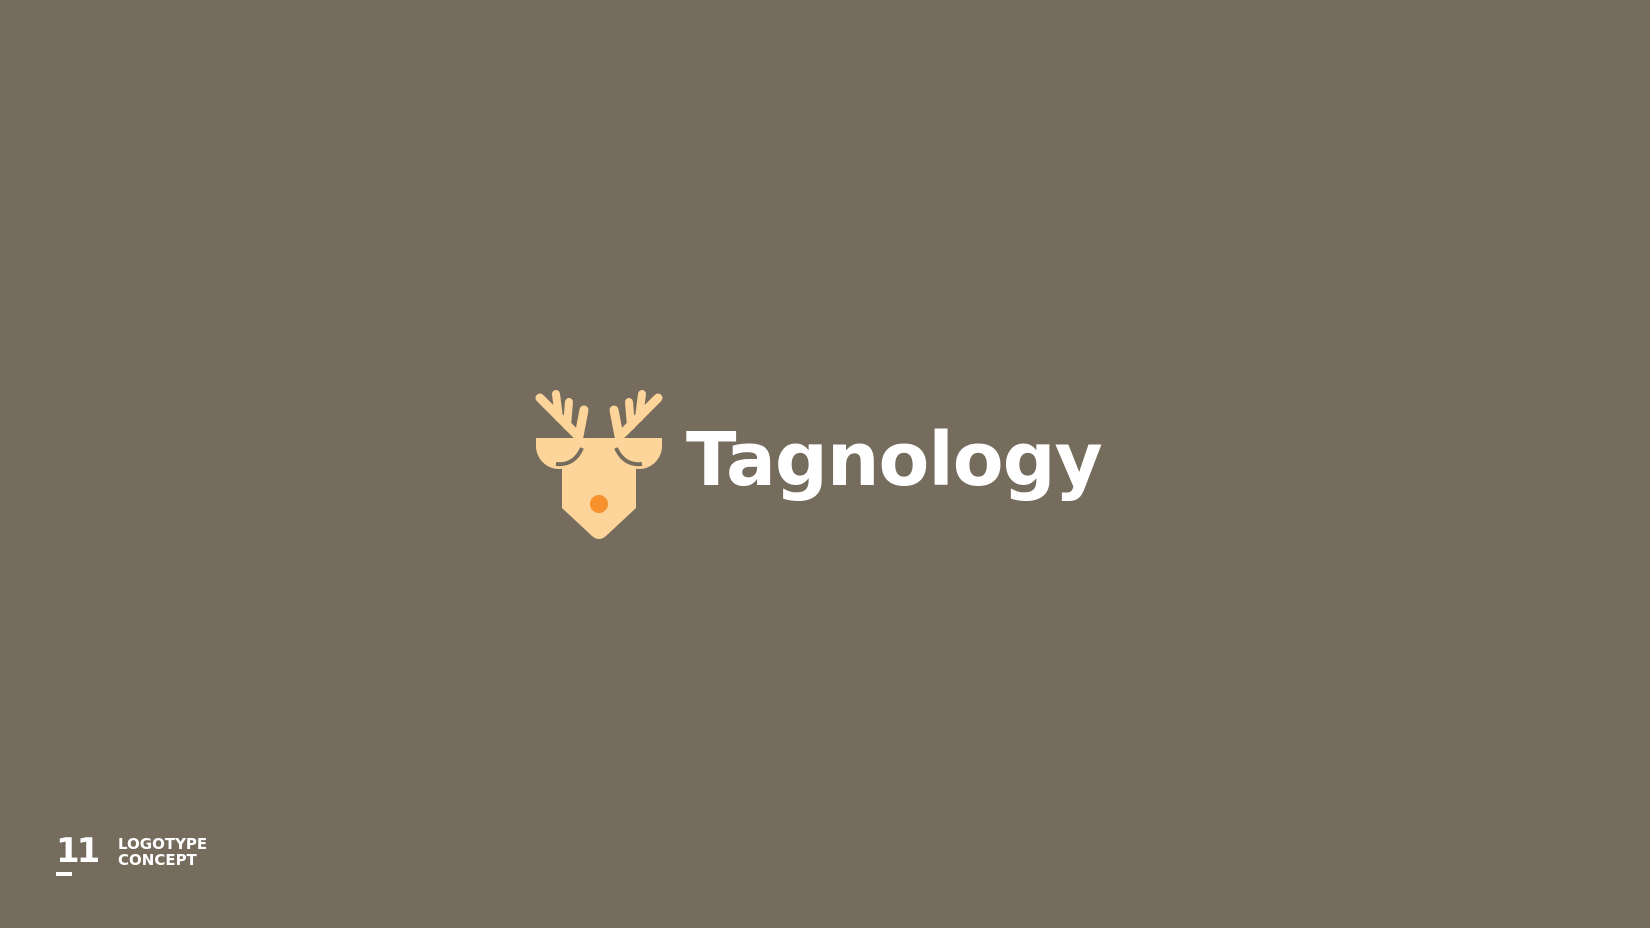 The height and width of the screenshot is (928, 1650). Describe the element at coordinates (599, 488) in the screenshot. I see `head` at that location.